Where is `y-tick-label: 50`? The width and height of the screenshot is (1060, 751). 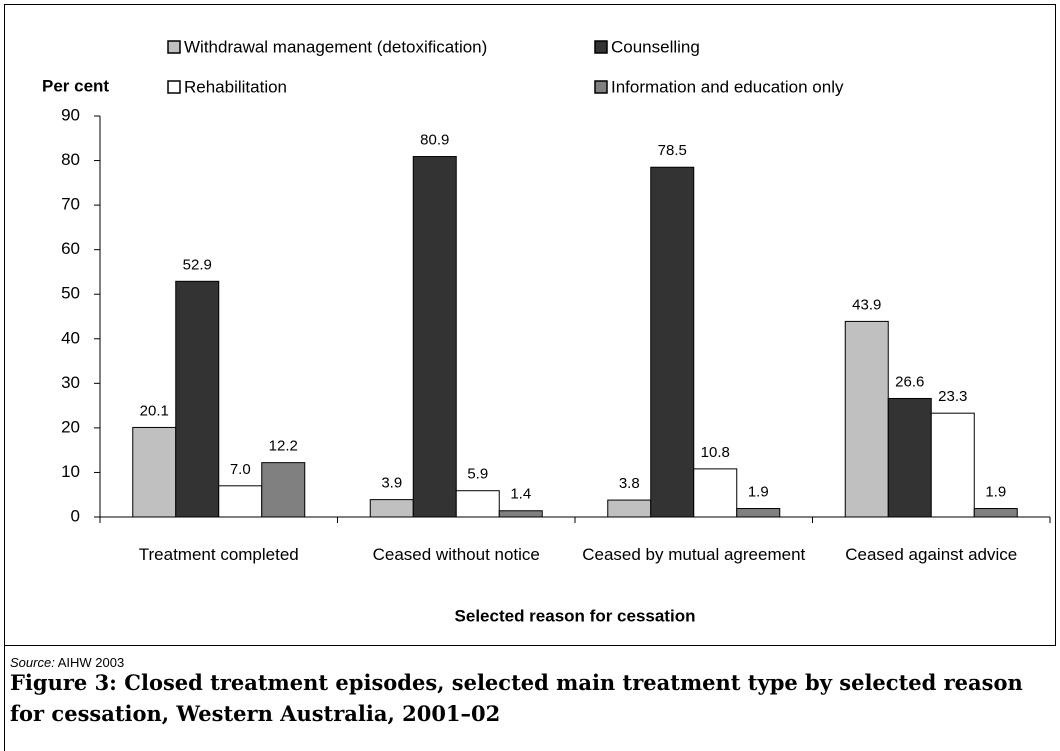 y-tick-label: 50 is located at coordinates (70, 293).